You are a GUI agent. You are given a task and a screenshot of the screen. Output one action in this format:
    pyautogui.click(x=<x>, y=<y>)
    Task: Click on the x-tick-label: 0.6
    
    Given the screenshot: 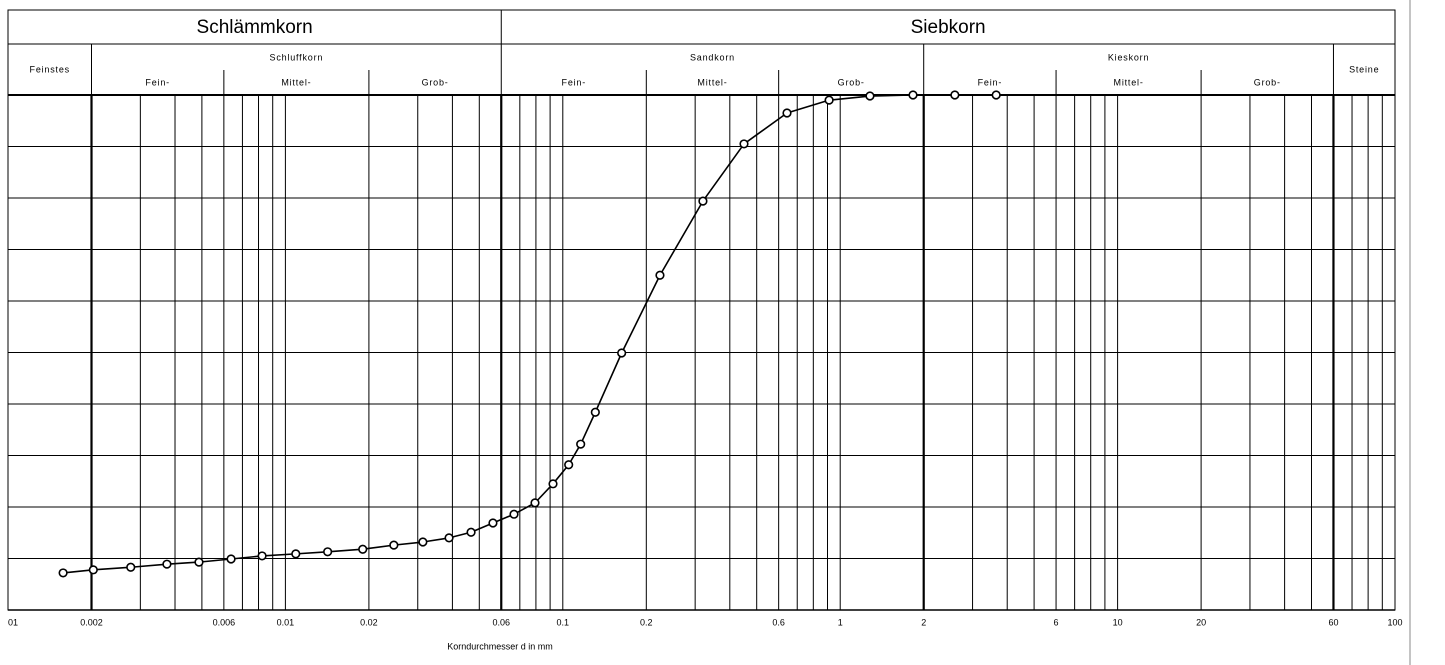 What is the action you would take?
    pyautogui.click(x=778, y=622)
    